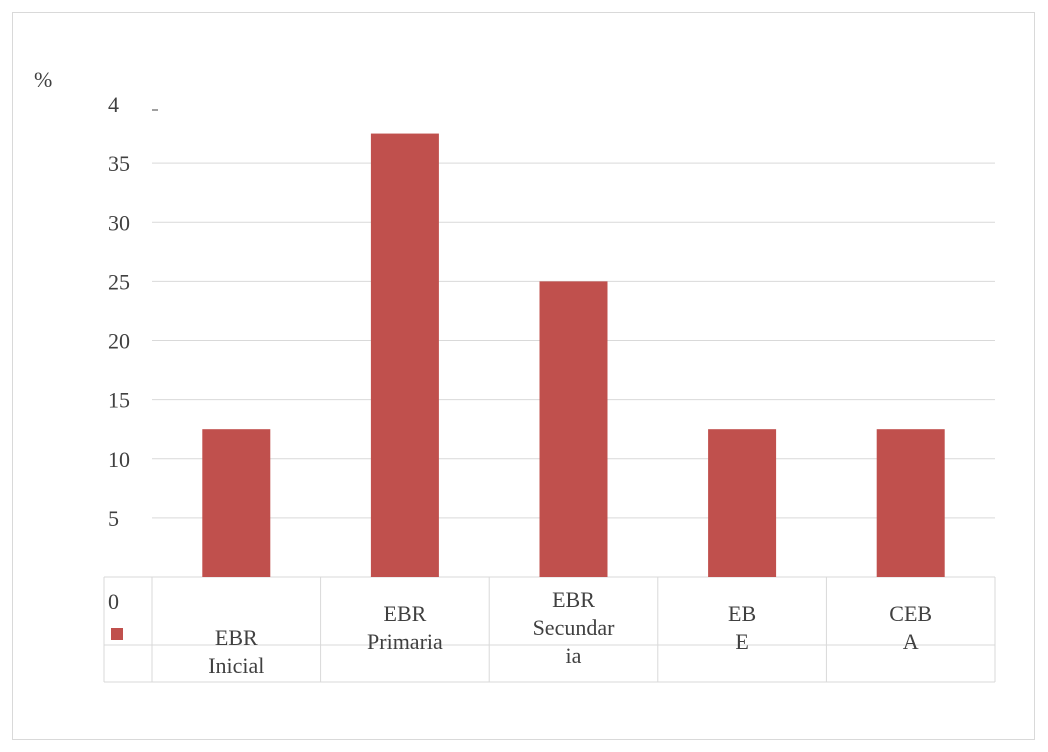  I want to click on y-tick-label: 10, so click(119, 459).